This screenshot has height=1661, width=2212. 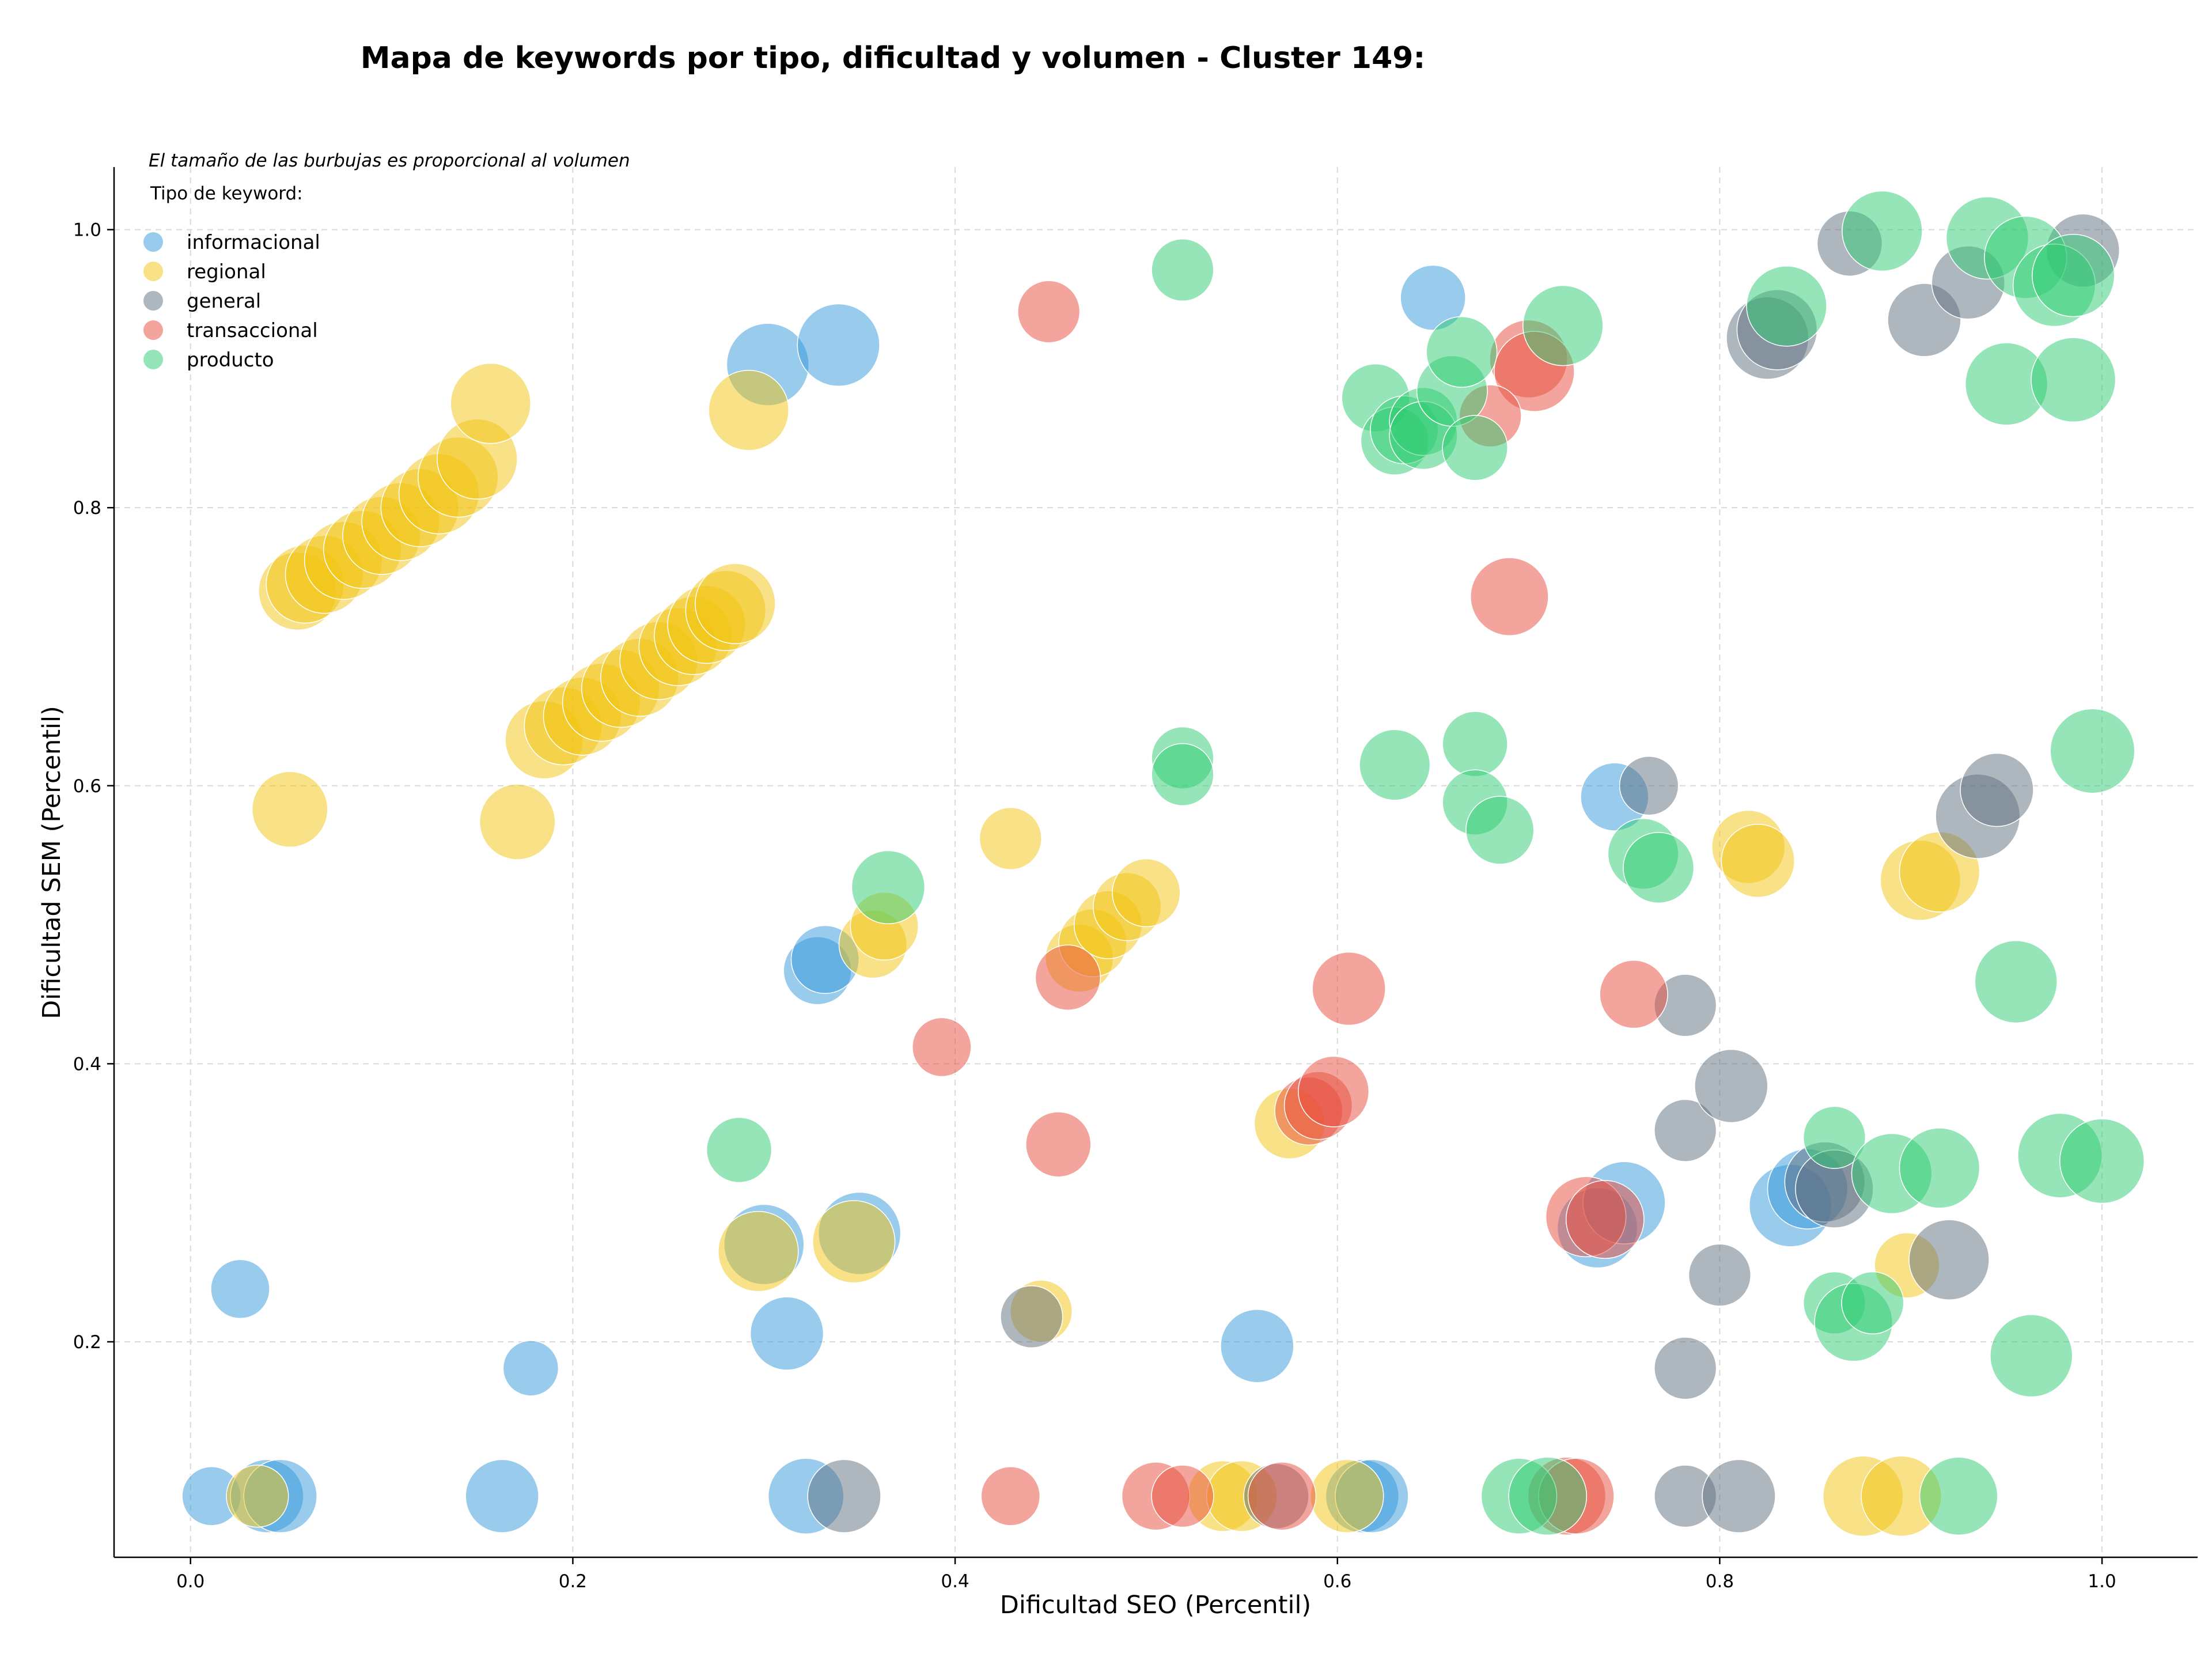 What do you see at coordinates (87, 786) in the screenshot?
I see `y-tick-label: 0.6` at bounding box center [87, 786].